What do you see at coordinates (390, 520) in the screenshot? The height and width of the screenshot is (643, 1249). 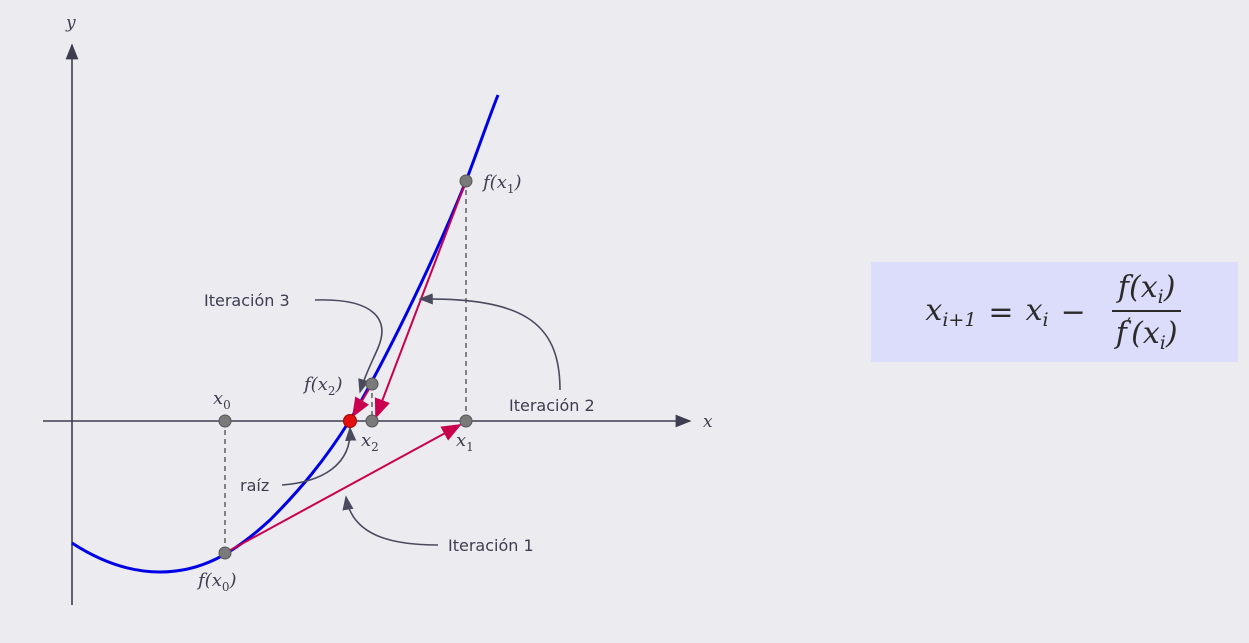 I see `iteration-1-leader` at bounding box center [390, 520].